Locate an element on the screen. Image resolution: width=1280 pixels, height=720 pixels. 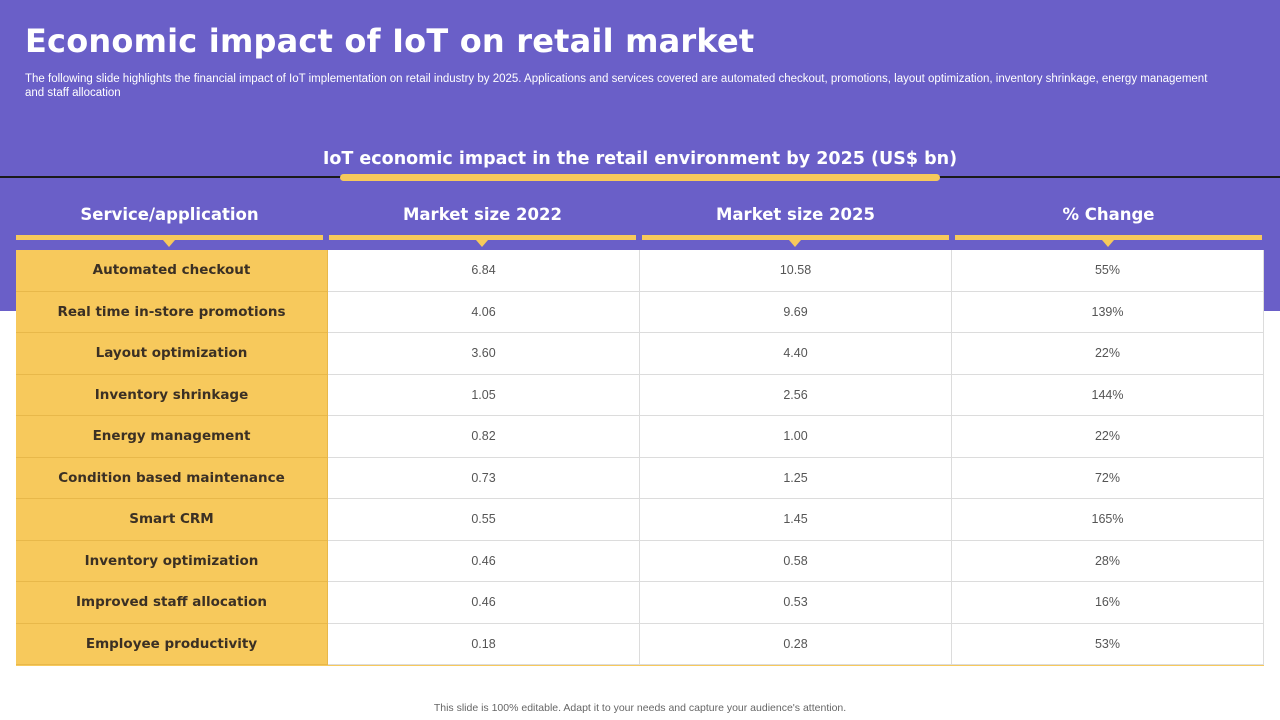
table-cell-market-2025: 4.40 is located at coordinates (796, 354).